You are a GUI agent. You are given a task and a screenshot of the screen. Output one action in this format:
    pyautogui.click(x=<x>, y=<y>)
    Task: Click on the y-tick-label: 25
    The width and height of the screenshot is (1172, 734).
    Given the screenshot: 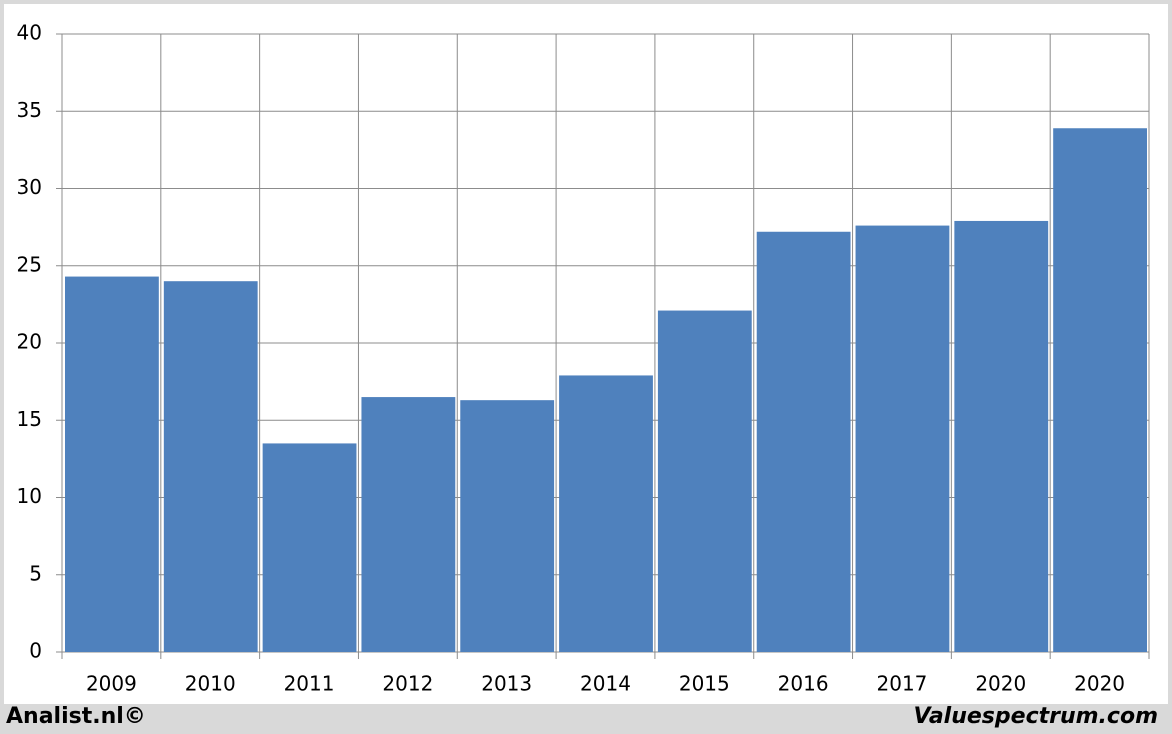 What is the action you would take?
    pyautogui.click(x=29, y=264)
    